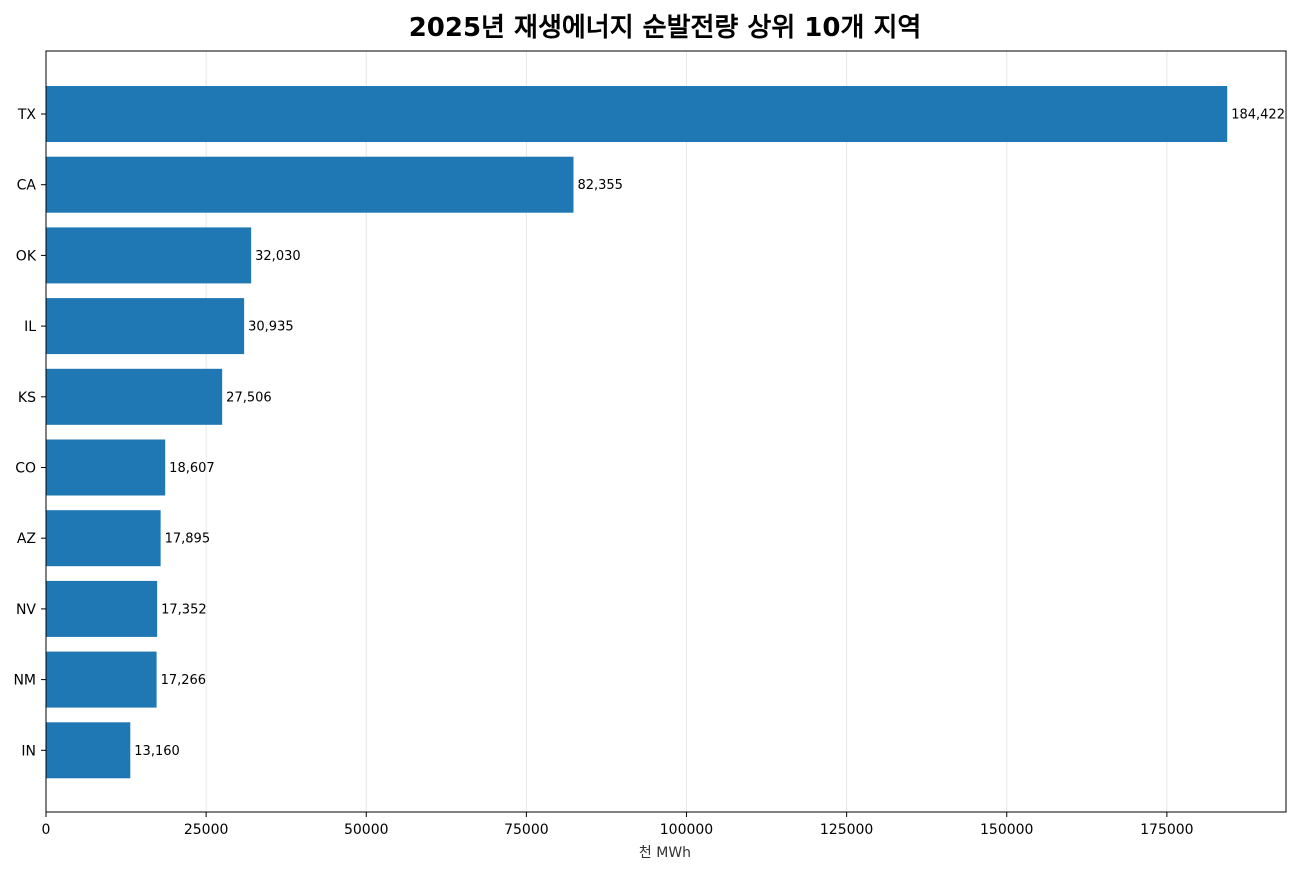  I want to click on bar-az, so click(103, 538).